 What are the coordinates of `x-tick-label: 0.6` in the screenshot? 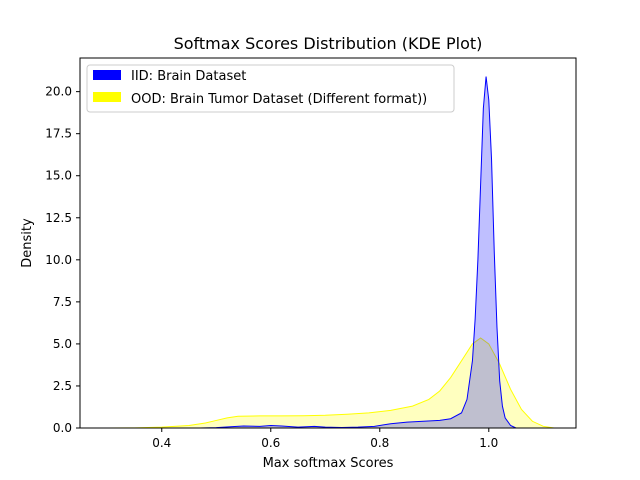 It's located at (270, 443).